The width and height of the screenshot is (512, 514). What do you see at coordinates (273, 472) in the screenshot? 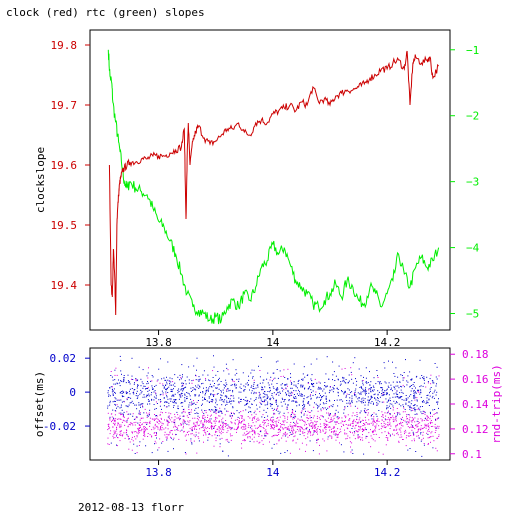
I see `bottom-xtick-label: 14` at bounding box center [273, 472].